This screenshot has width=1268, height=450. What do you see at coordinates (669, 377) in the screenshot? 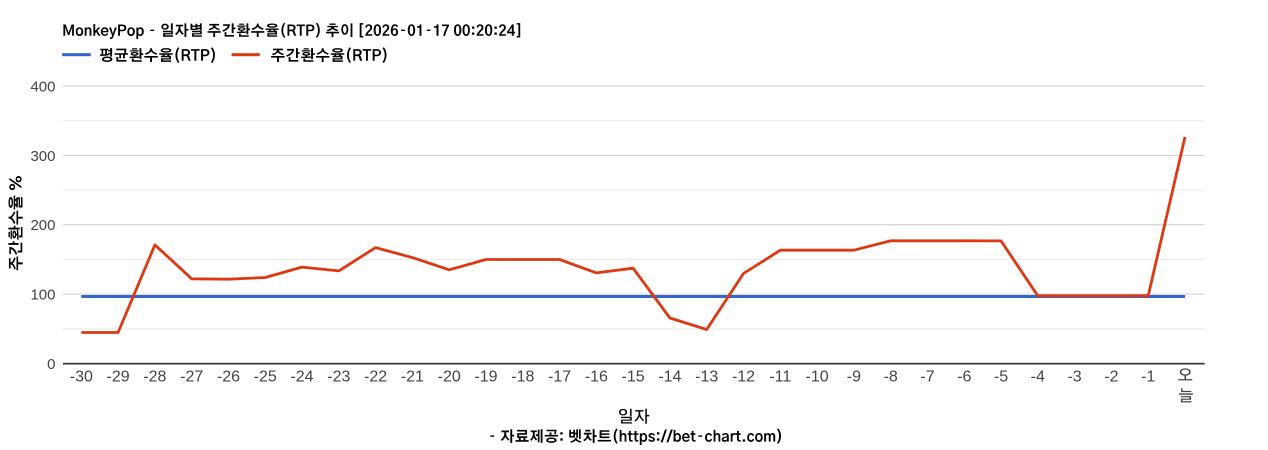
I see `svg-text: -14` at bounding box center [669, 377].